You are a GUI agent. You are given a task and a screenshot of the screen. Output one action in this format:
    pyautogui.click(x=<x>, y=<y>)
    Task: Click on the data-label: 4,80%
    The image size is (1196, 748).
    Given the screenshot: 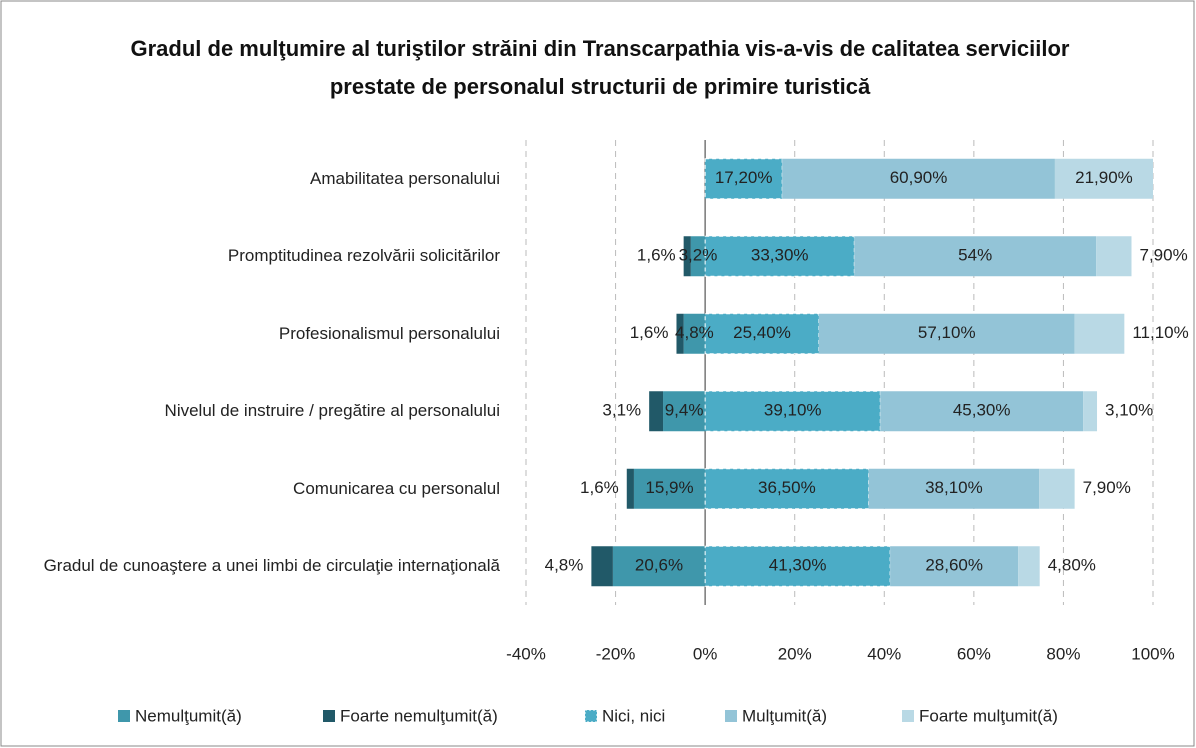 What is the action you would take?
    pyautogui.click(x=1072, y=565)
    